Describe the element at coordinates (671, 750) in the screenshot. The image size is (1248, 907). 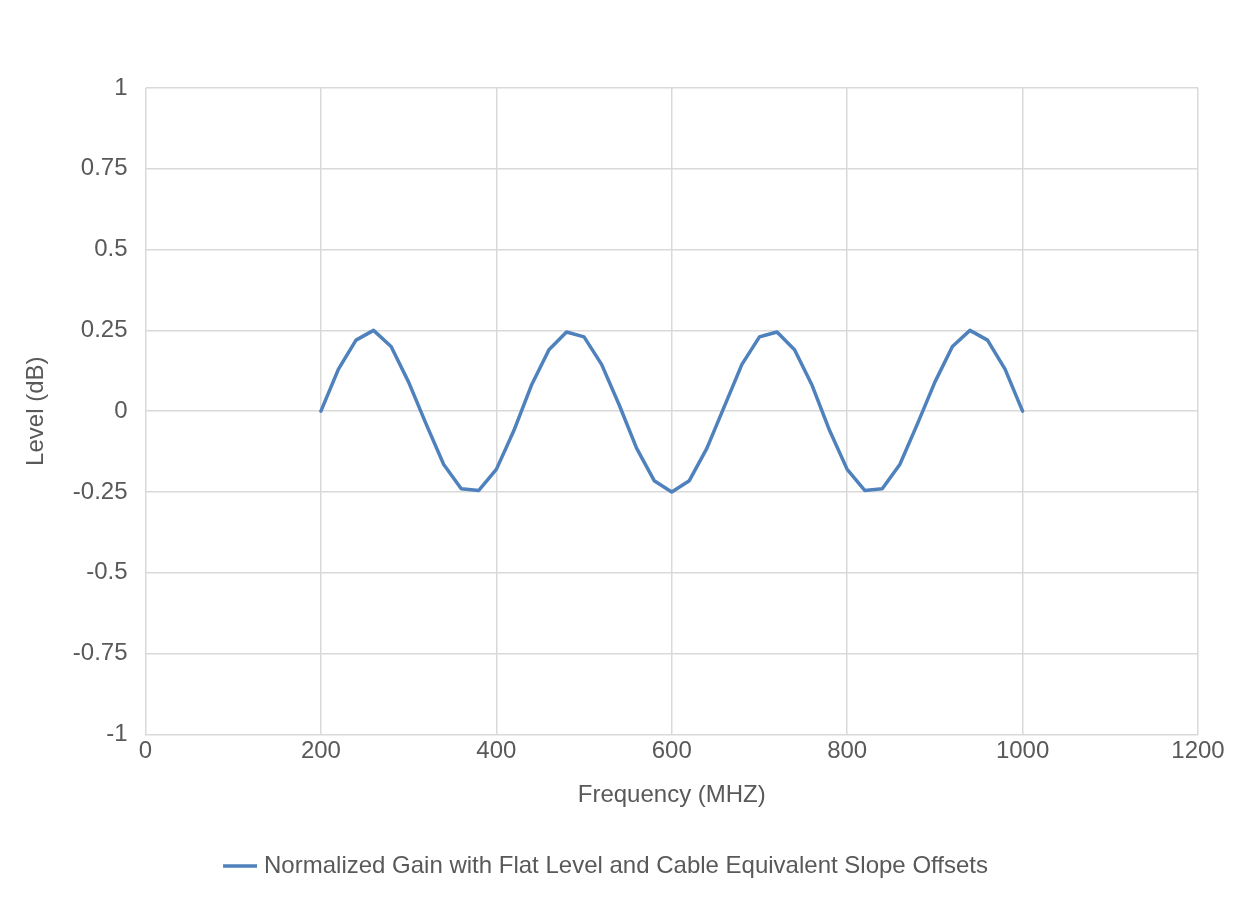
I see `x-tick-label: 600` at that location.